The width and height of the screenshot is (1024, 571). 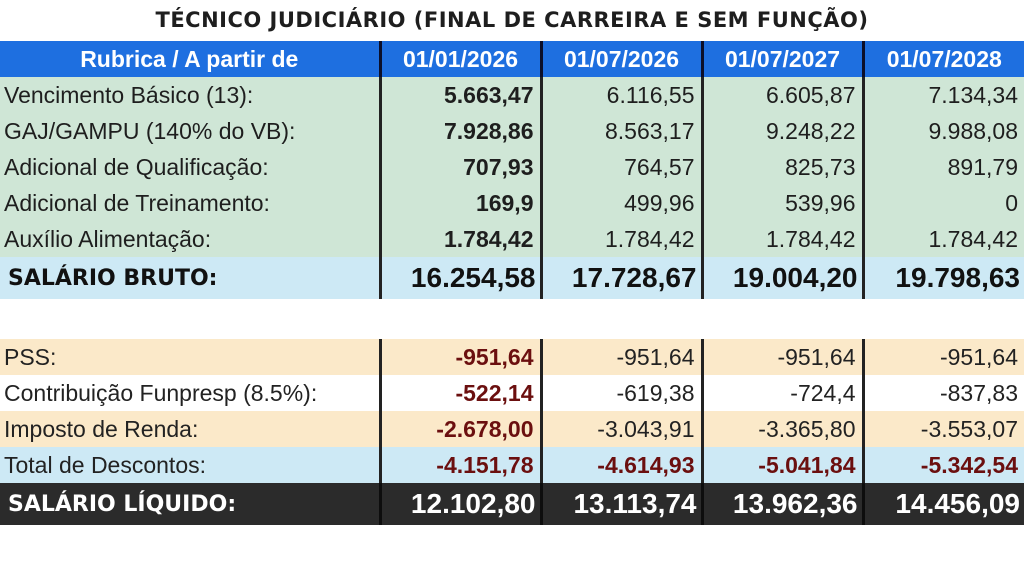 I want to click on cell-value: -3.043,91, so click(x=620, y=429).